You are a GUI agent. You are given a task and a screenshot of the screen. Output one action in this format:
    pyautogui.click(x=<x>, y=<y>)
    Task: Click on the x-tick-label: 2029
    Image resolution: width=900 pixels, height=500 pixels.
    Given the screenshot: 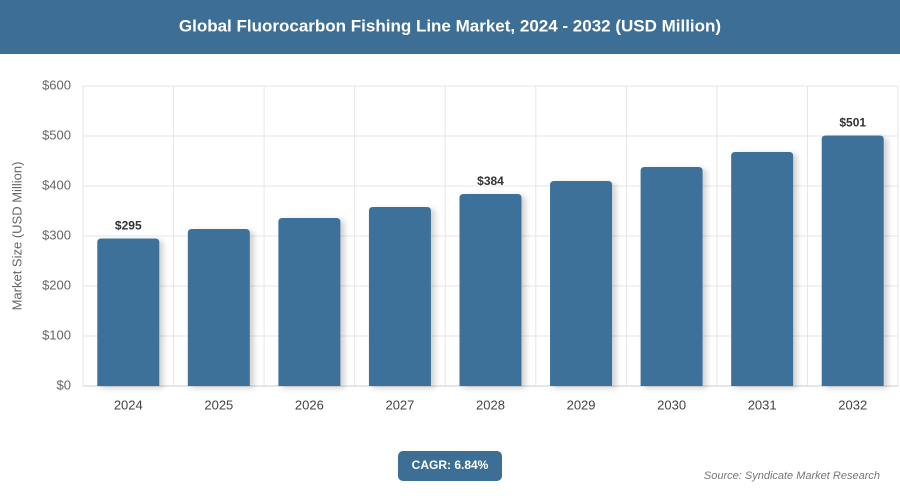 What is the action you would take?
    pyautogui.click(x=581, y=404)
    